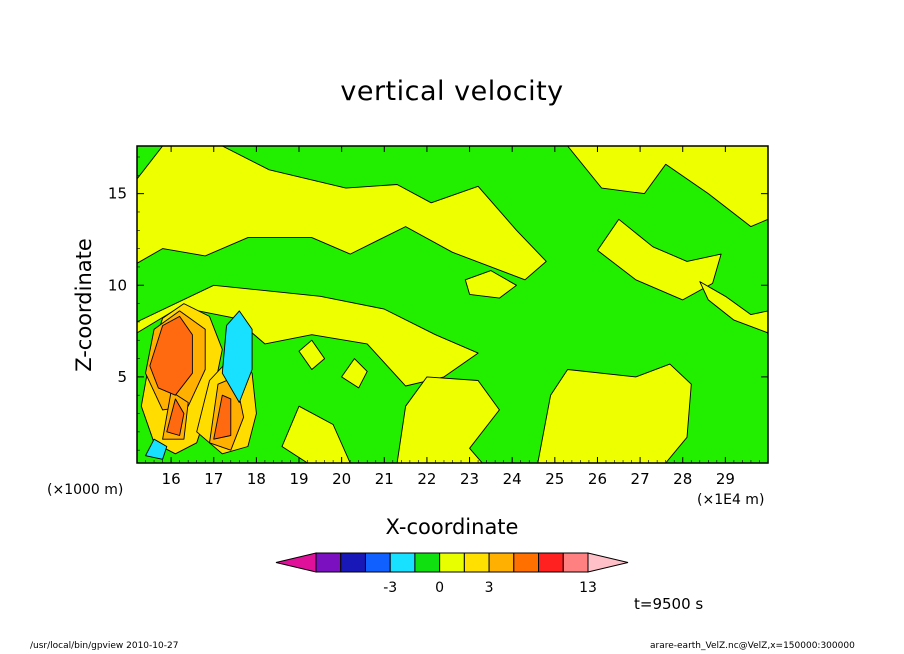  I want to click on x-tick-label: 20, so click(341, 479).